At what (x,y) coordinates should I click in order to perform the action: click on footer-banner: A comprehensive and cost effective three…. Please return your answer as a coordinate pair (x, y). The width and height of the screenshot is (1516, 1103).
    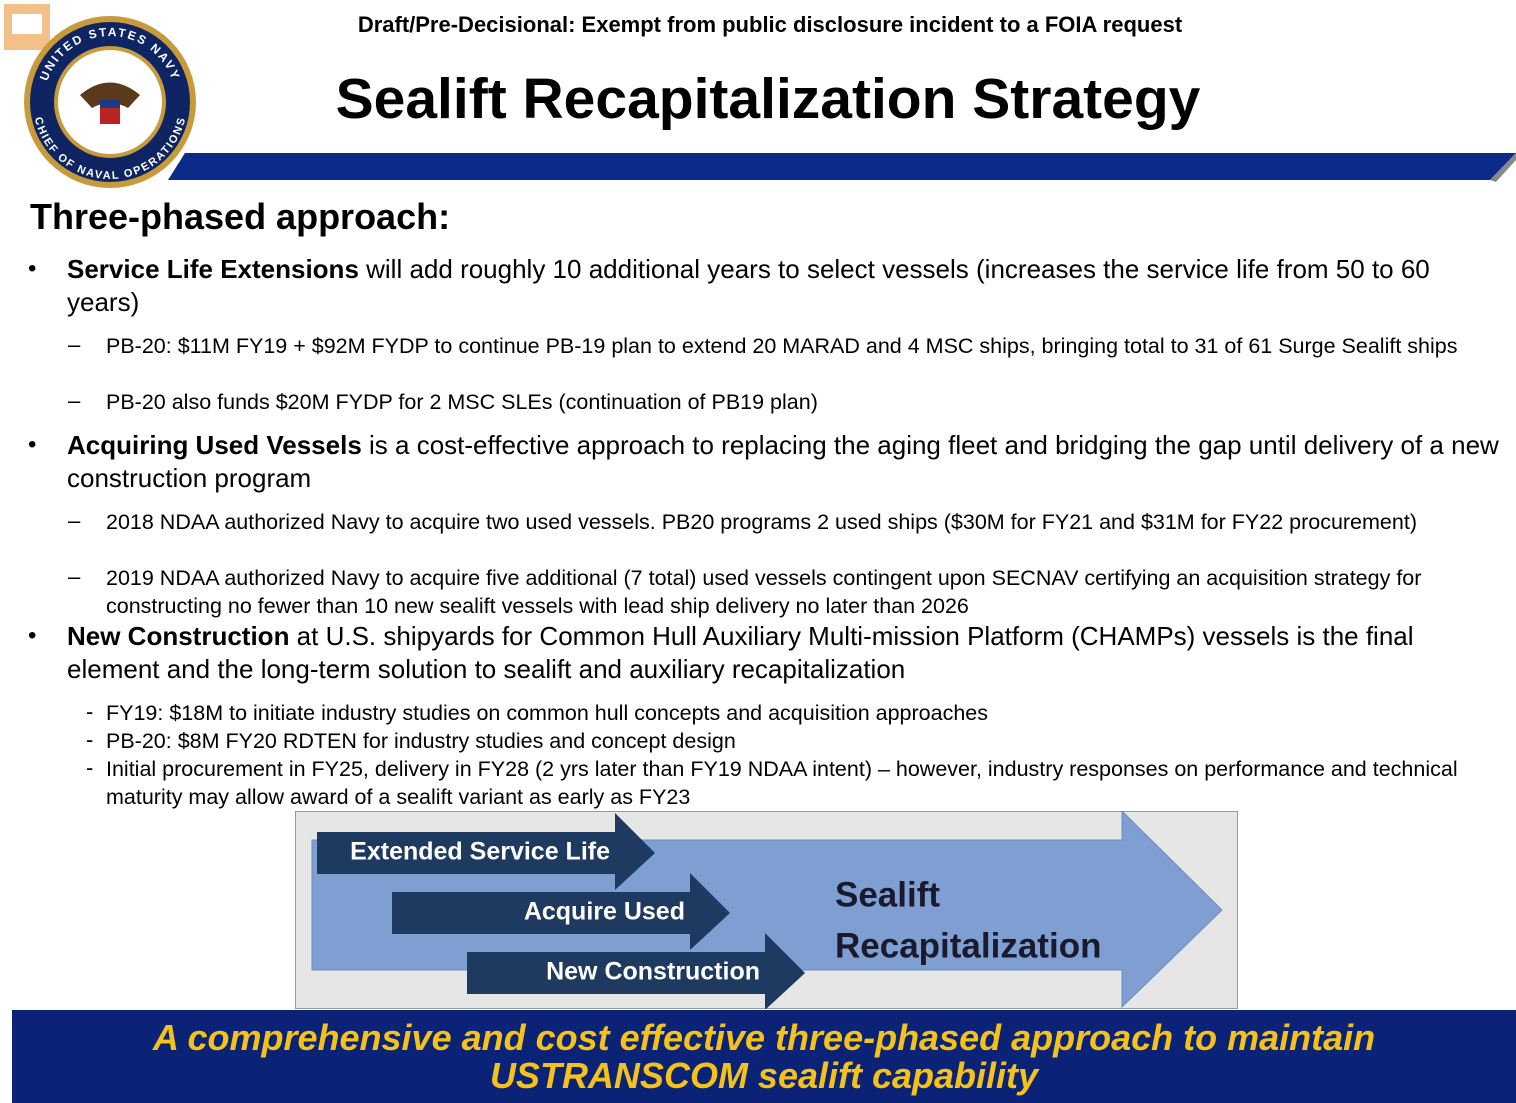
    Looking at the image, I should click on (764, 1056).